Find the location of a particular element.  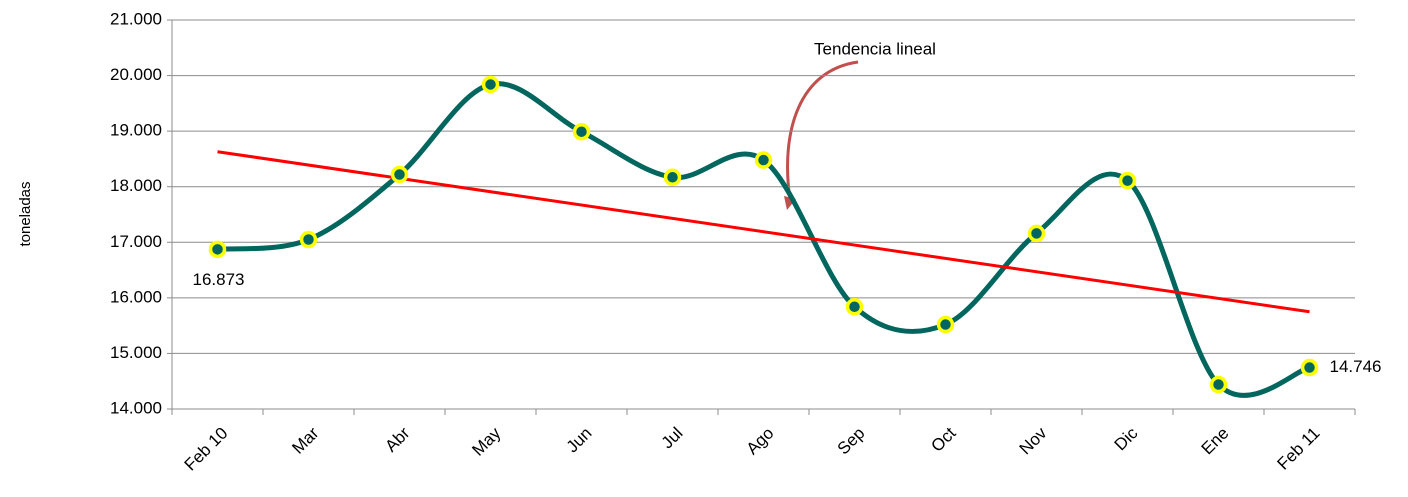

y-tick-label: 17.000 is located at coordinates (136, 241).